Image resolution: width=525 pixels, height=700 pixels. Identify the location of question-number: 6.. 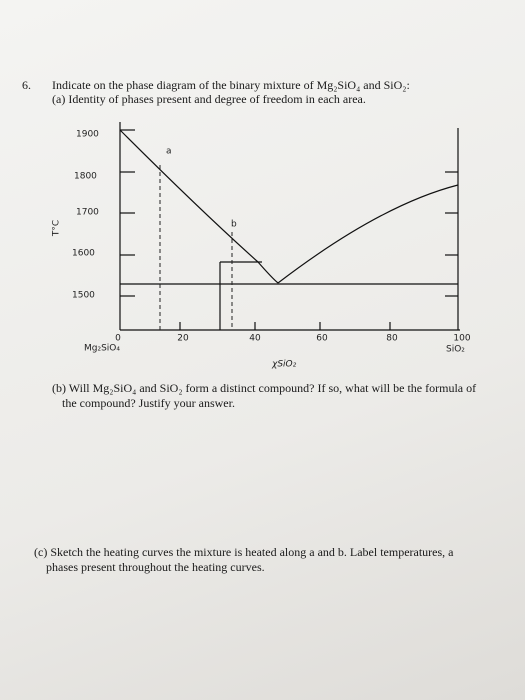
(26, 85).